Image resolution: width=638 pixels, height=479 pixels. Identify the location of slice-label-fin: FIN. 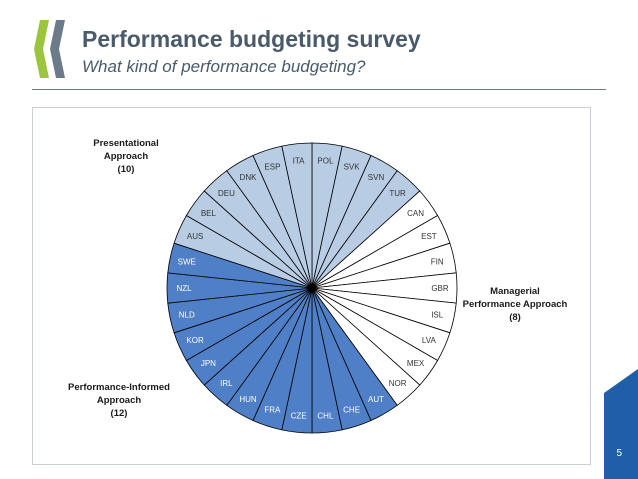
(437, 261).